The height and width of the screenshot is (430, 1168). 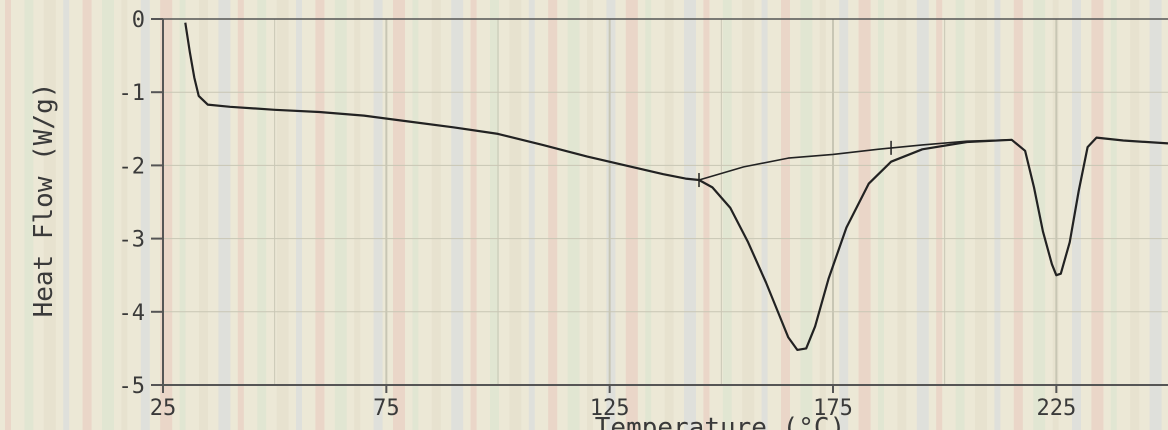 What do you see at coordinates (386, 408) in the screenshot?
I see `x-tick-label: 75` at bounding box center [386, 408].